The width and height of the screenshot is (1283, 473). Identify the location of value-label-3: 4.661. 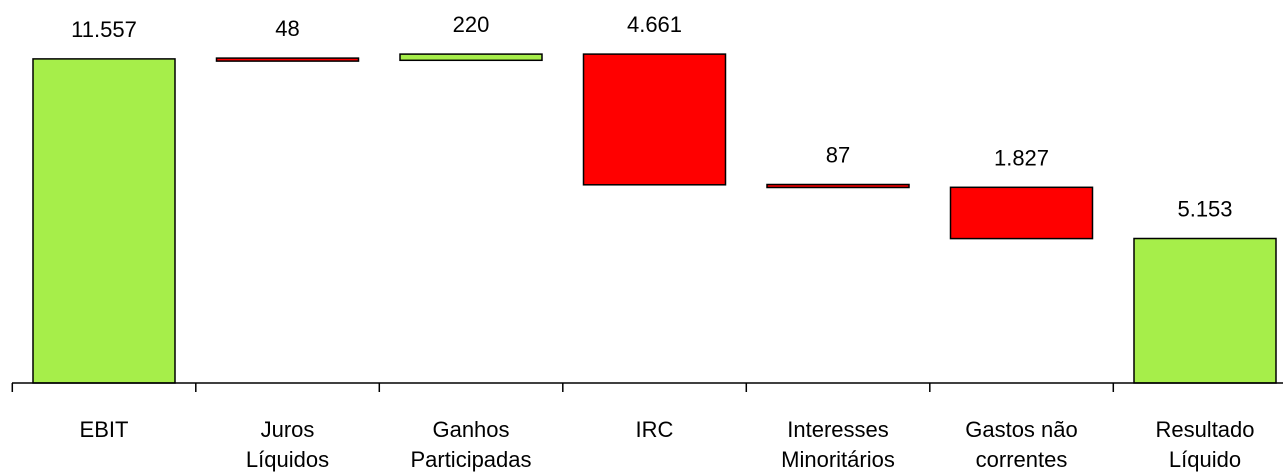
(654, 24).